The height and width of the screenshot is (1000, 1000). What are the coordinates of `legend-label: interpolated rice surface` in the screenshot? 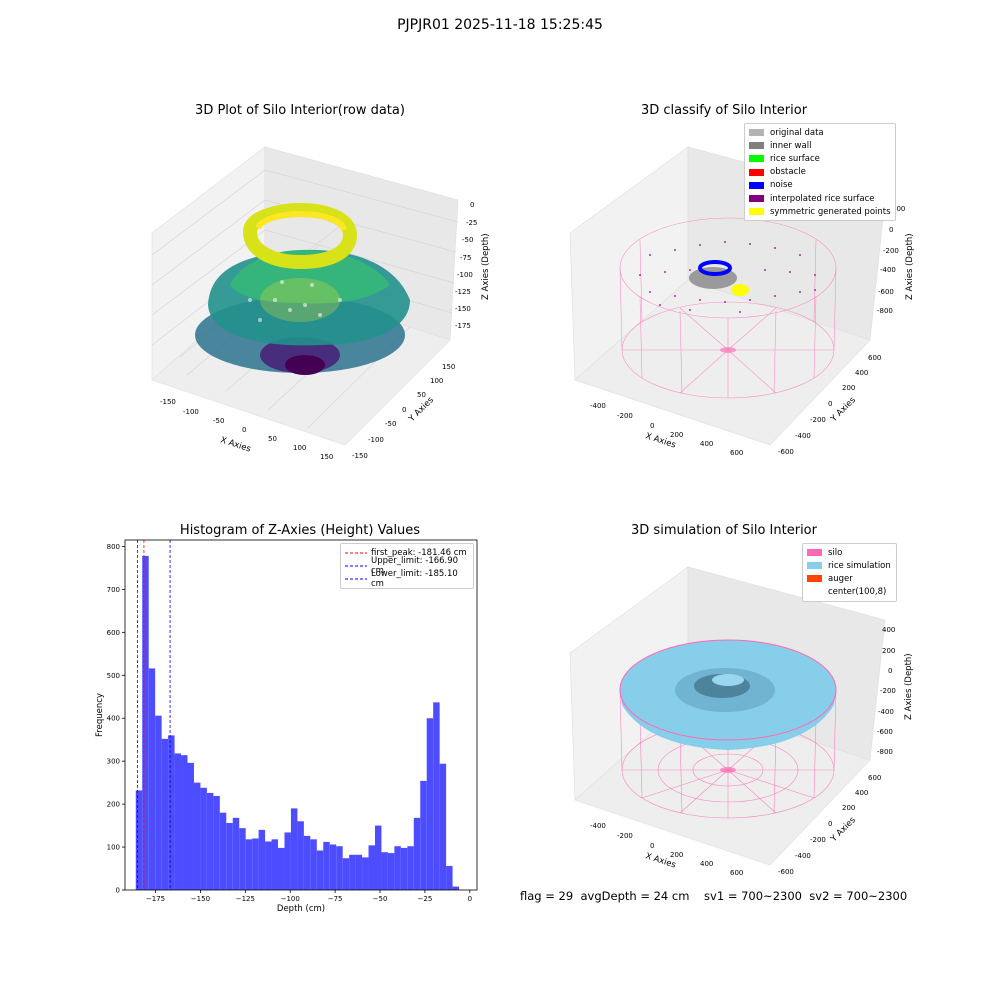 It's located at (822, 198).